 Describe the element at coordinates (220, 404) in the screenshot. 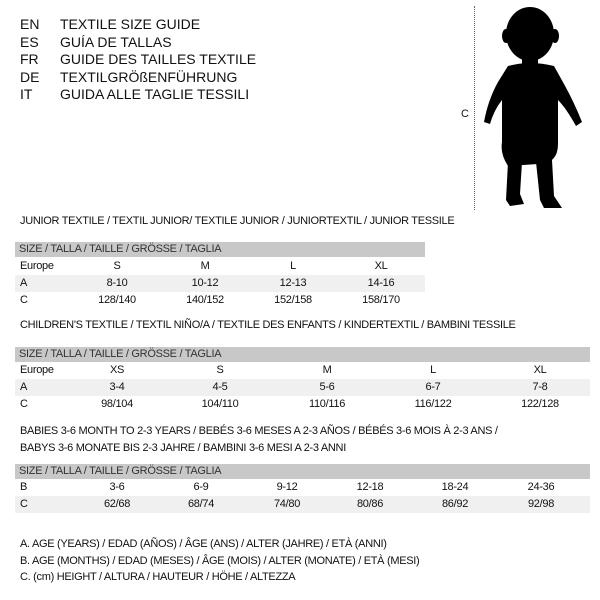

I see `table-cell: 104/110` at that location.